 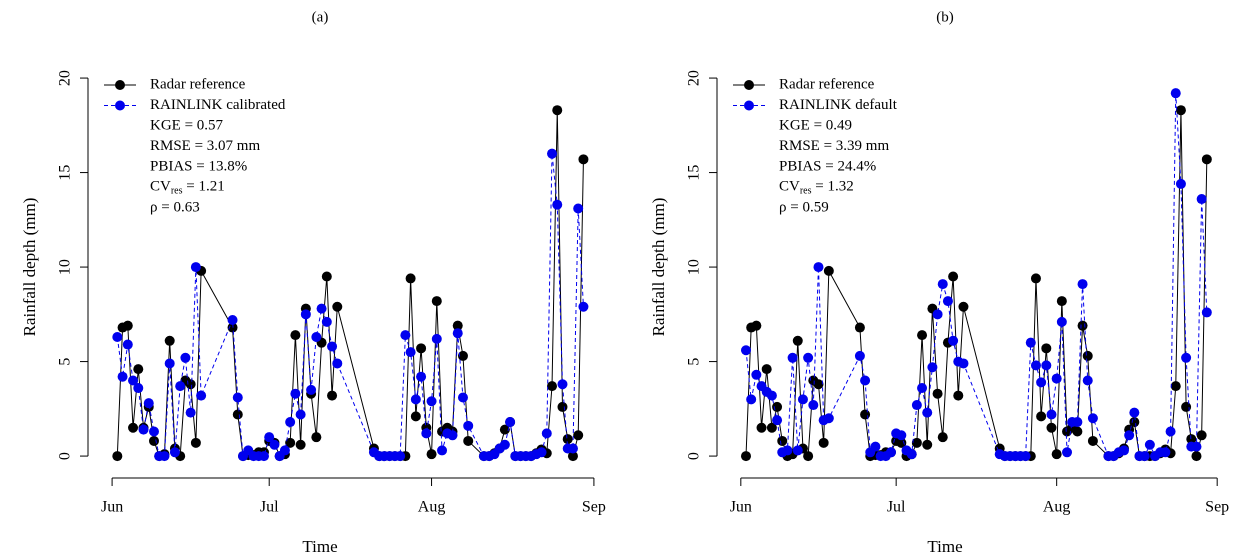 I want to click on x-axis-title: Time, so click(x=319, y=546).